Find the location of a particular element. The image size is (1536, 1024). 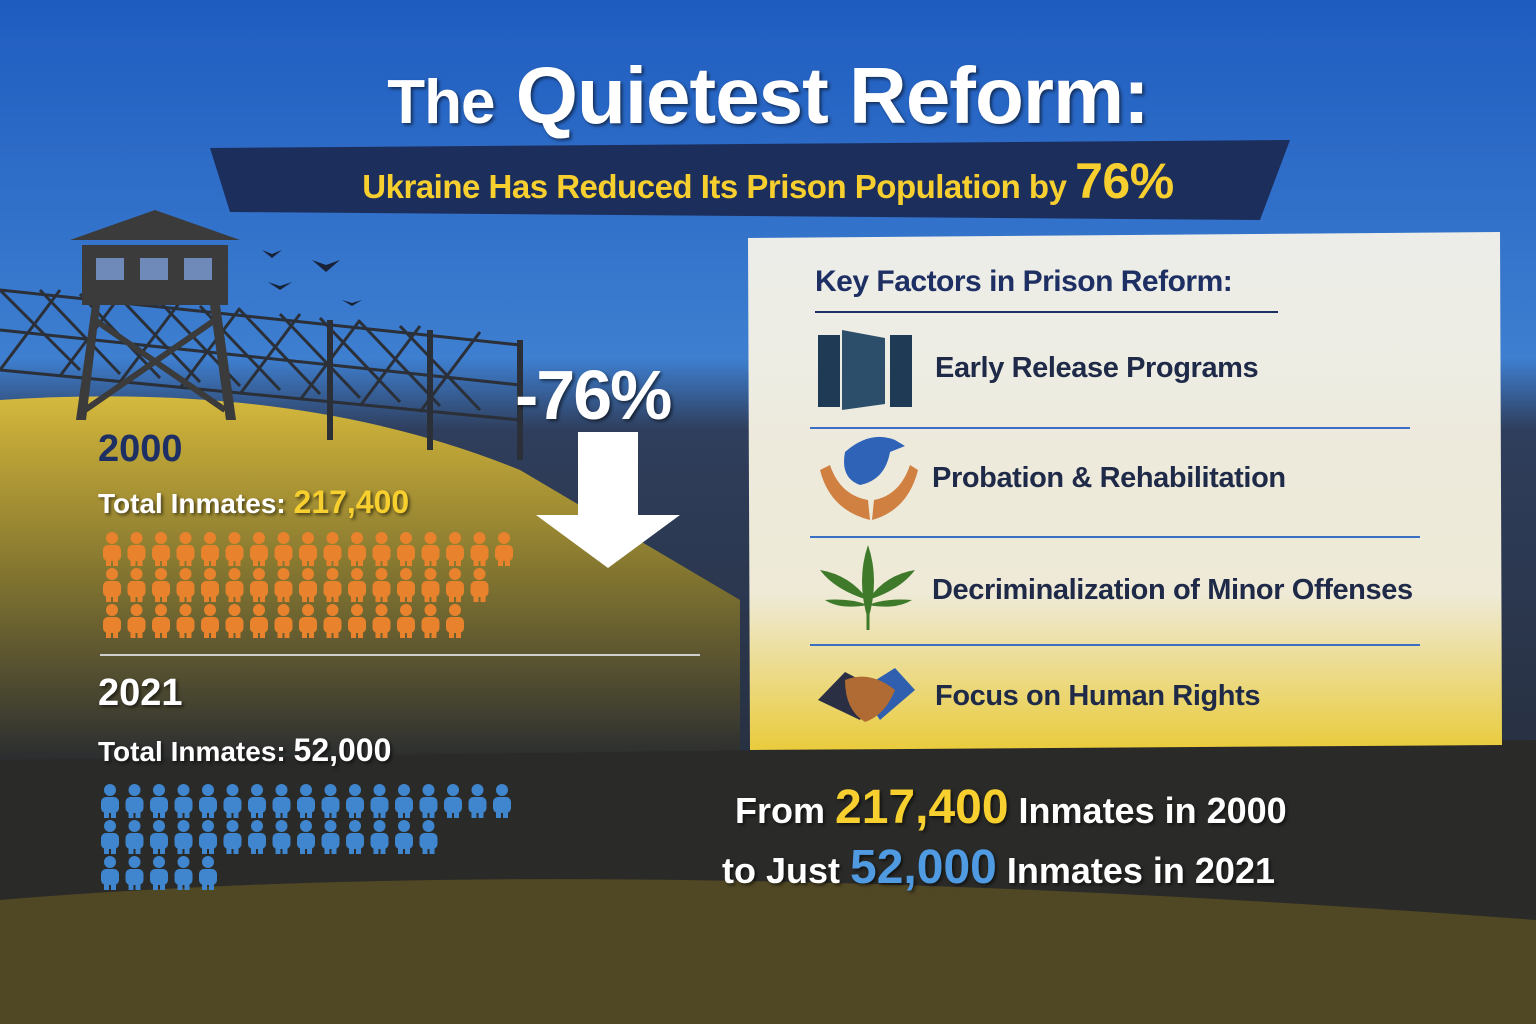

after-year: 2021 is located at coordinates (140, 693).